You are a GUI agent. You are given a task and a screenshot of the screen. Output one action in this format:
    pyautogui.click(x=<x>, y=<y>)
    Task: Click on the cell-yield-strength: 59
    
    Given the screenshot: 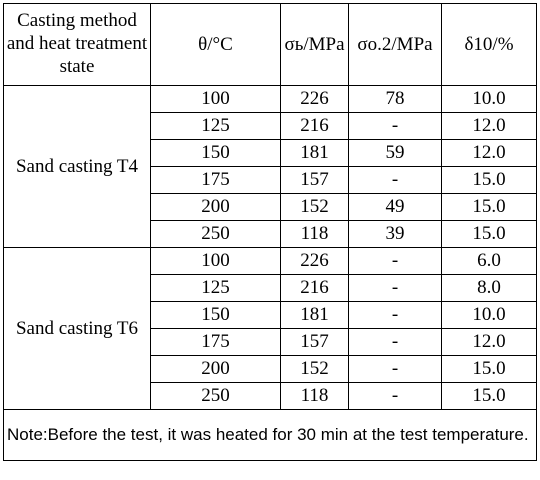 What is the action you would take?
    pyautogui.click(x=395, y=153)
    